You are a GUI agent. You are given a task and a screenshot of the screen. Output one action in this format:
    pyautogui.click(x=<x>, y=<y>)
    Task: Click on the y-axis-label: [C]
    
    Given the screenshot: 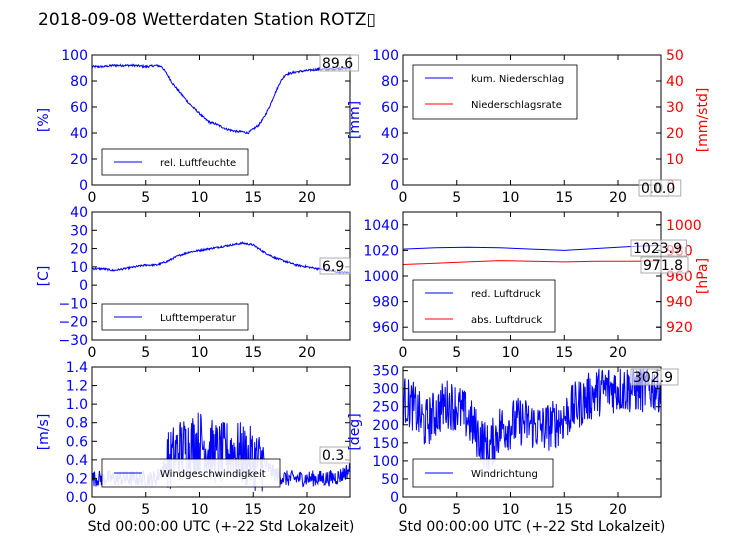 What is the action you would take?
    pyautogui.click(x=44, y=276)
    